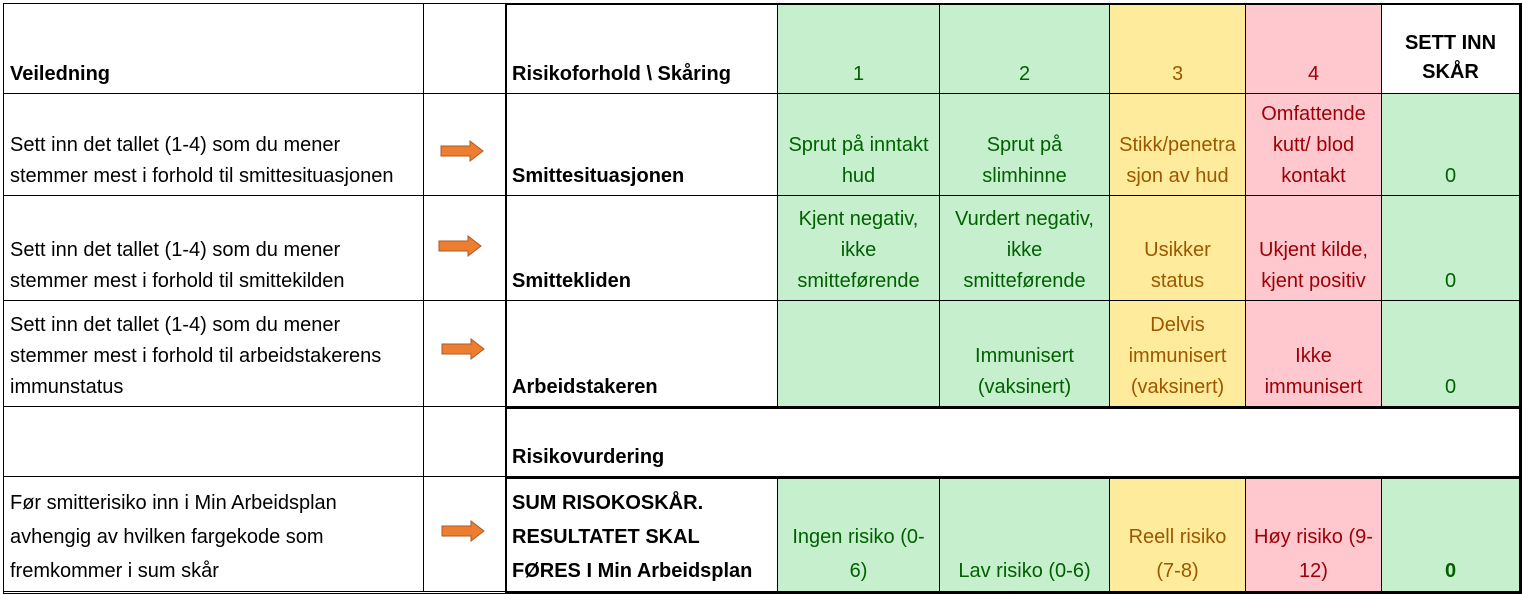 The image size is (1522, 594). What do you see at coordinates (1025, 145) in the screenshot?
I see `option-cell: Sprut på slimhinne` at bounding box center [1025, 145].